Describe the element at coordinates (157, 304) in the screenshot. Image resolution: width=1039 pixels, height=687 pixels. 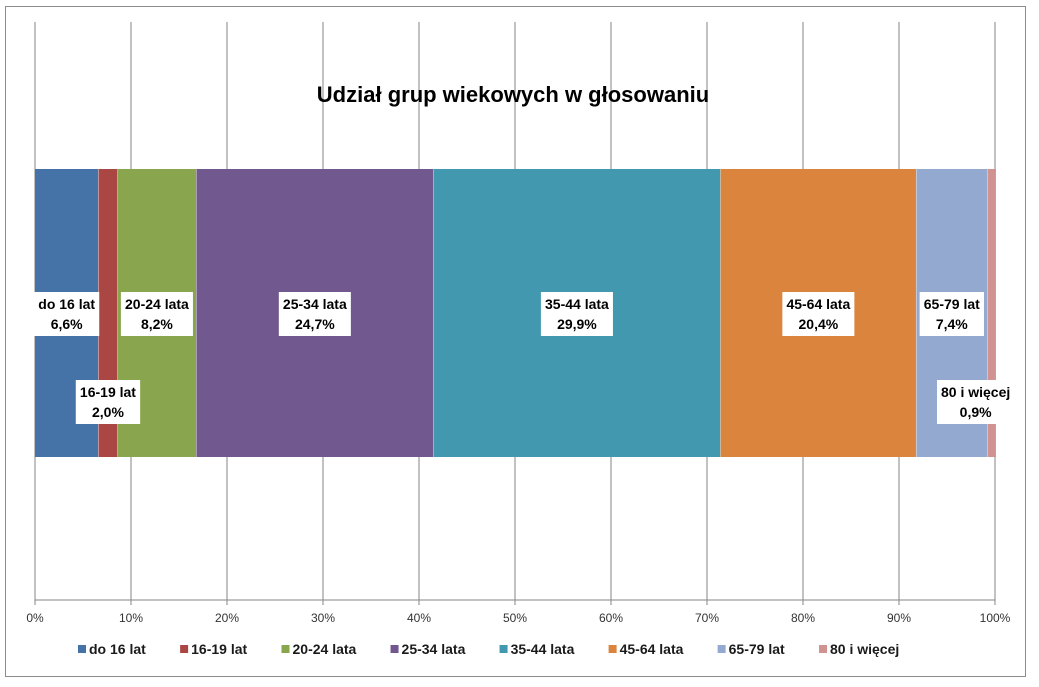
I see `data-label-name: 20-24 lata` at that location.